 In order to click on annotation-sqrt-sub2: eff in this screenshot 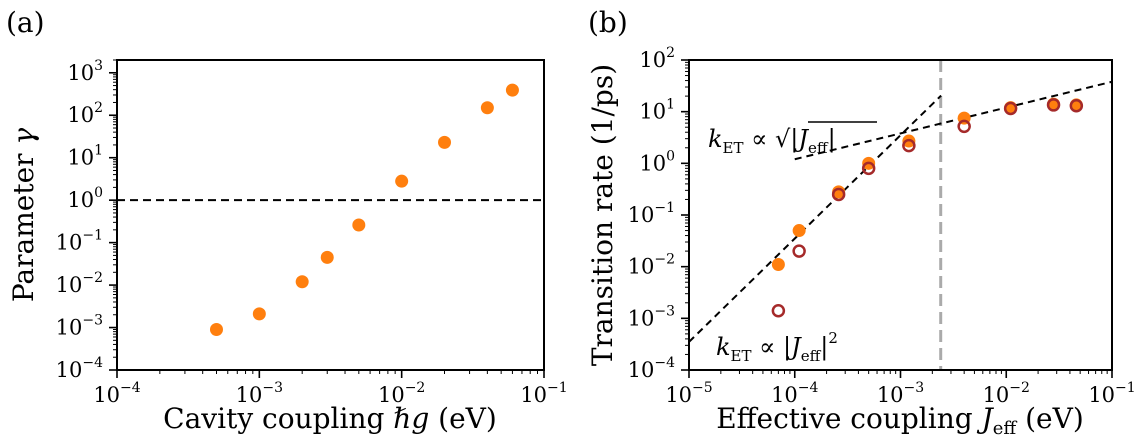, I will do `click(818, 148)`.